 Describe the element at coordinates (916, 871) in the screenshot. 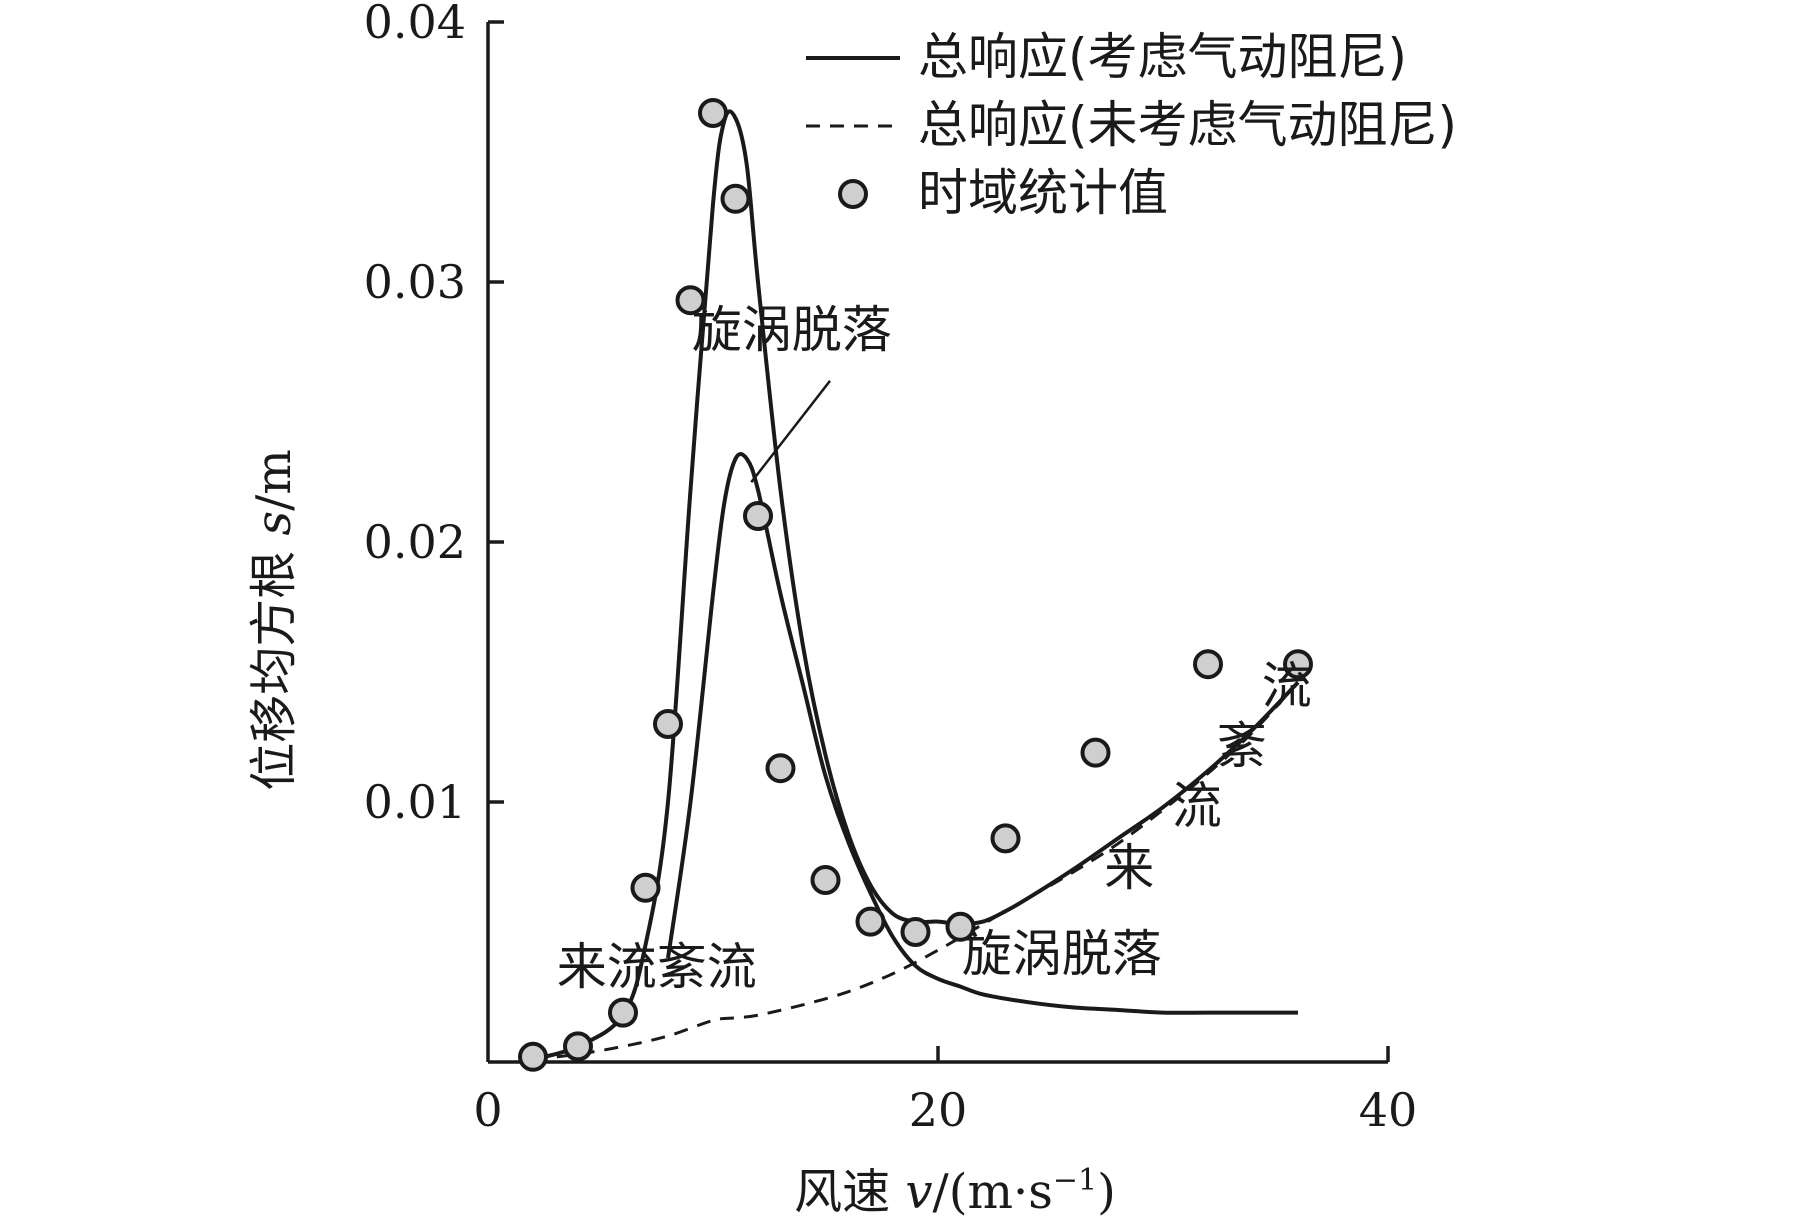

I see `series-line-without-aero-damping` at that location.